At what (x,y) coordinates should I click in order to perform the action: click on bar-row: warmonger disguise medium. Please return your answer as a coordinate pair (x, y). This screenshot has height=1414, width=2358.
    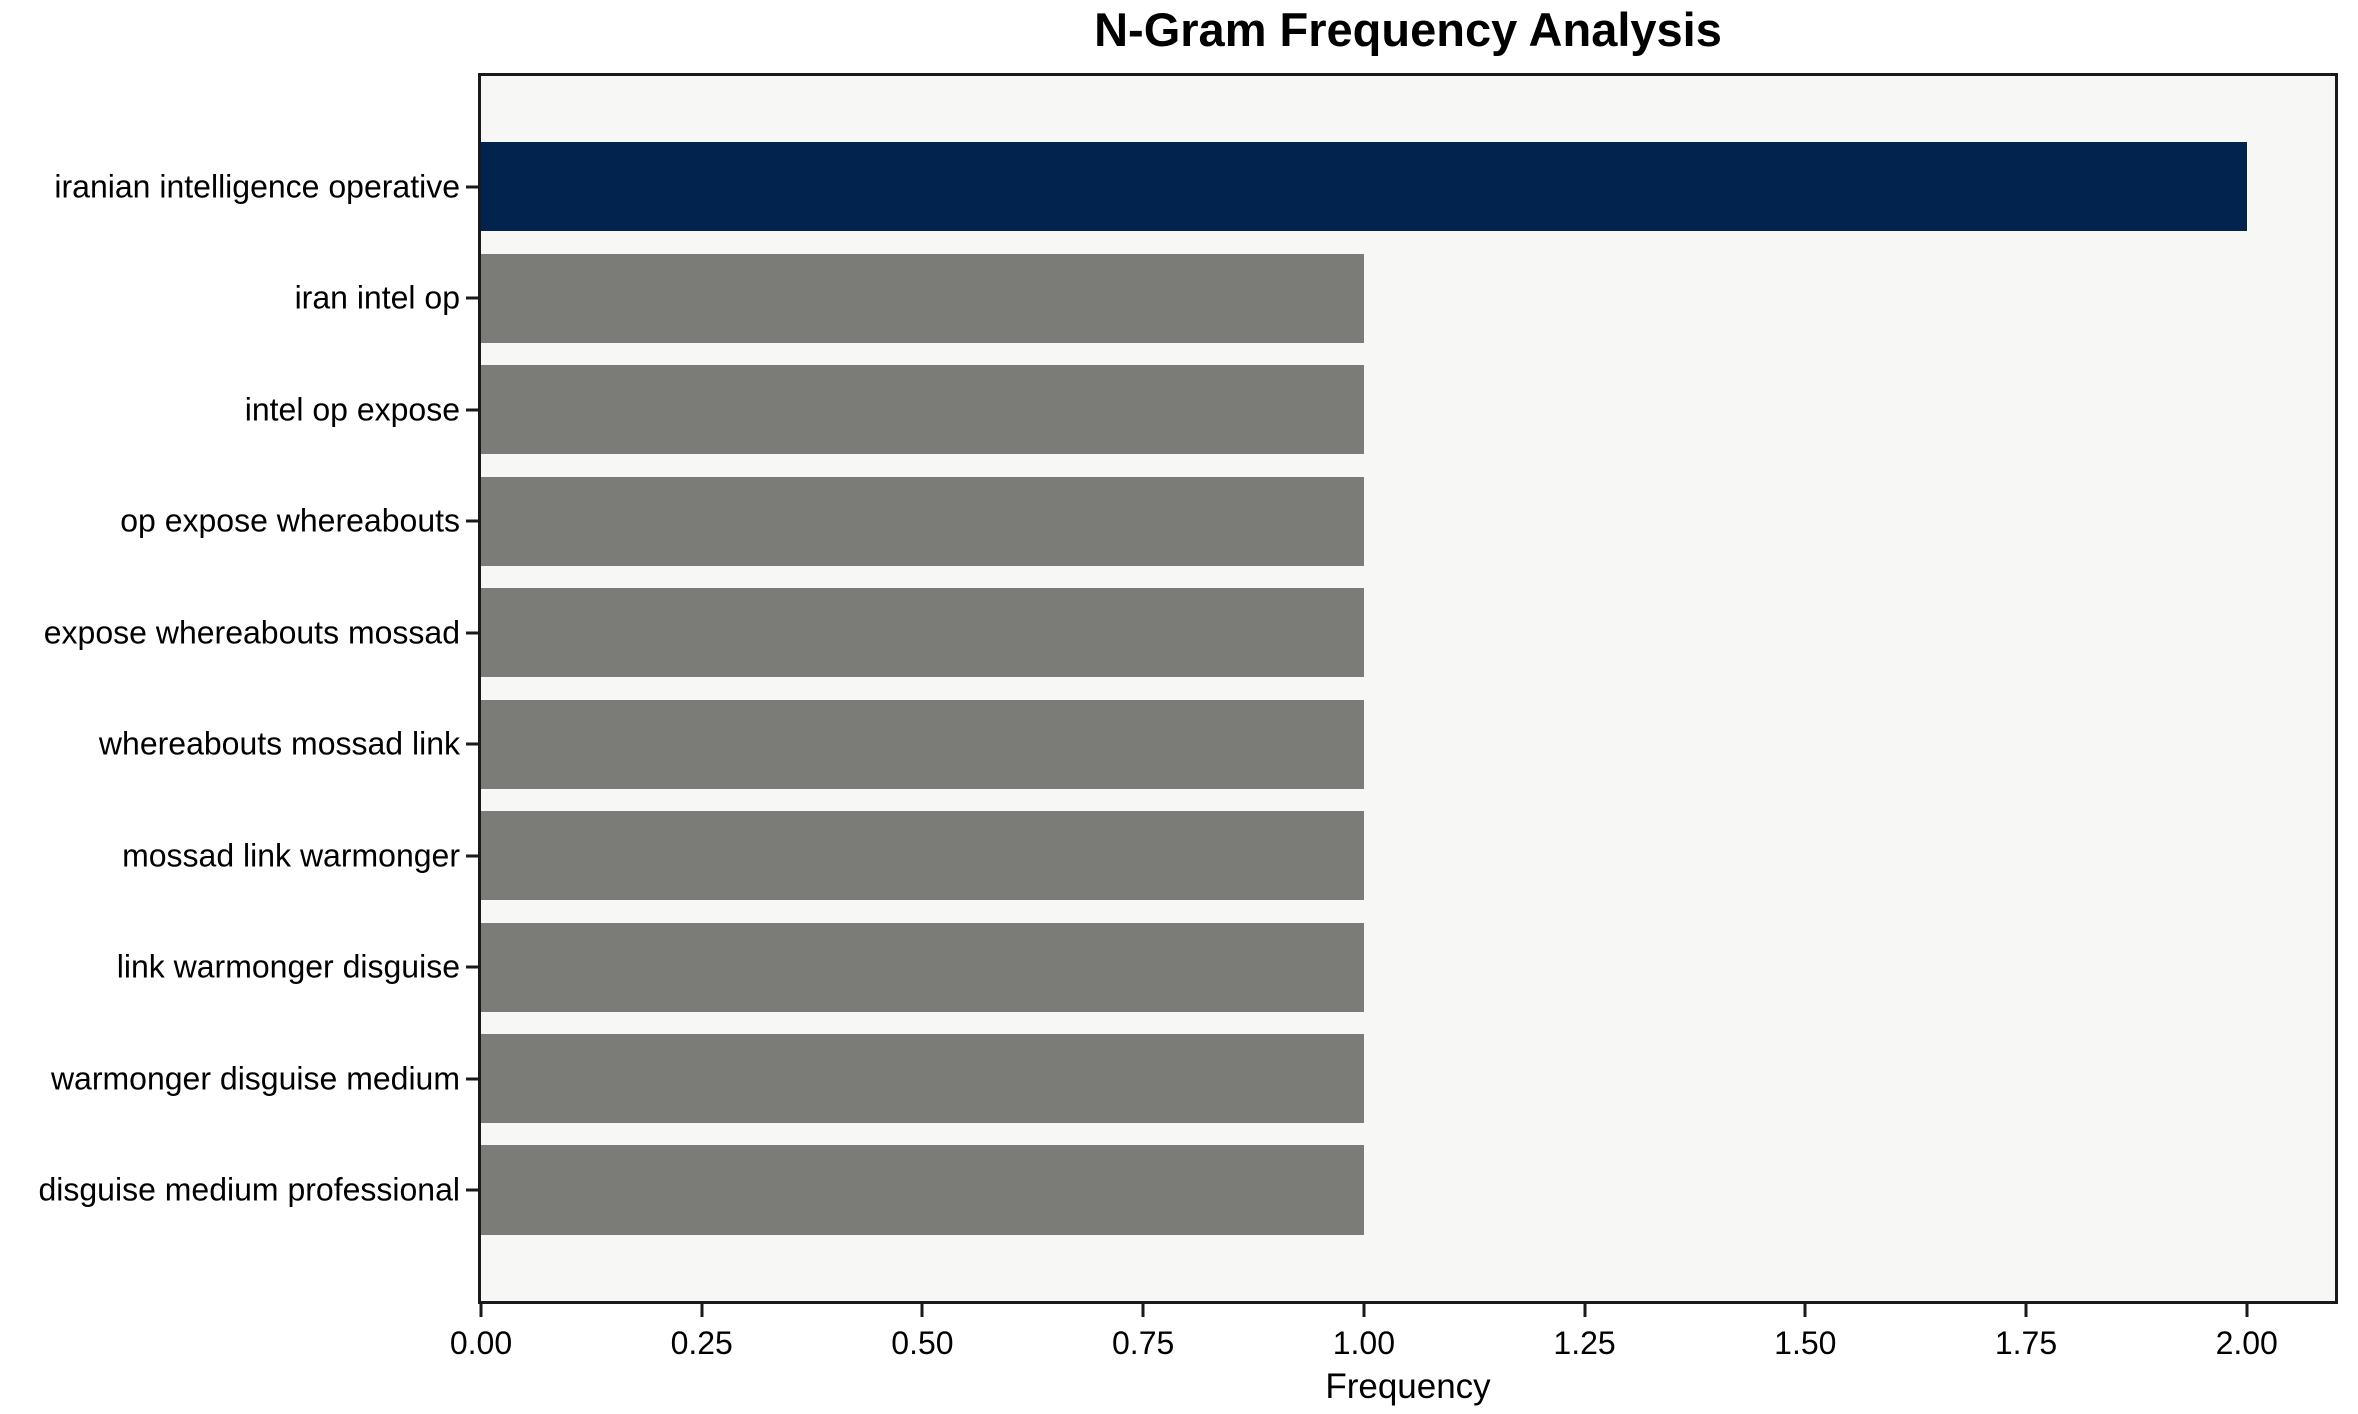
    Looking at the image, I should click on (1193, 1078).